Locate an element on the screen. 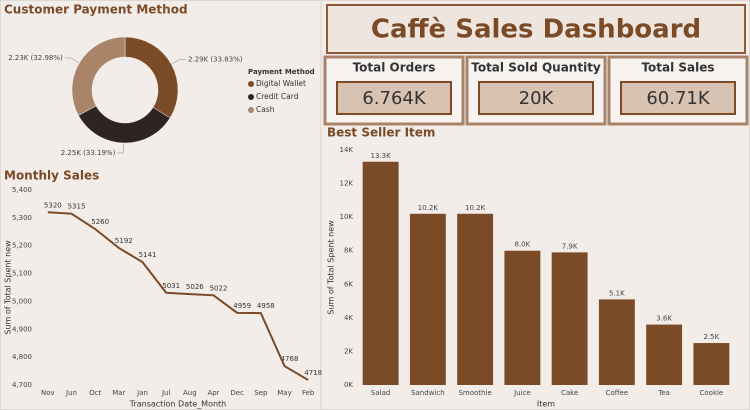  data-label: 5031 is located at coordinates (171, 286).